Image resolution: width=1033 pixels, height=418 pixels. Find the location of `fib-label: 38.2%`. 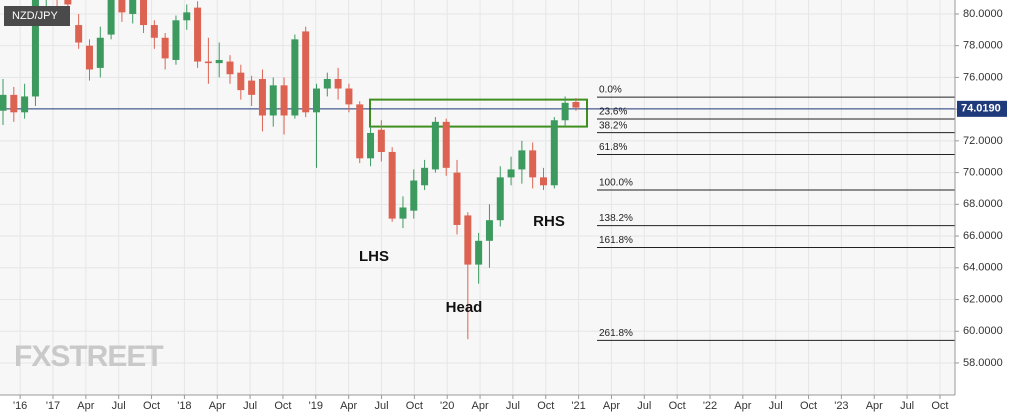

fib-label: 38.2% is located at coordinates (613, 125).